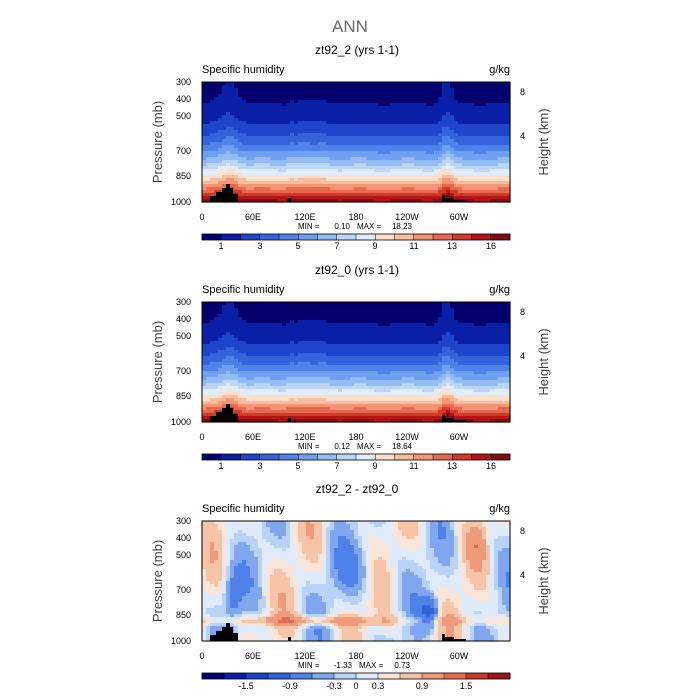  What do you see at coordinates (385, 237) in the screenshot?
I see `colorbar-swatch` at bounding box center [385, 237].